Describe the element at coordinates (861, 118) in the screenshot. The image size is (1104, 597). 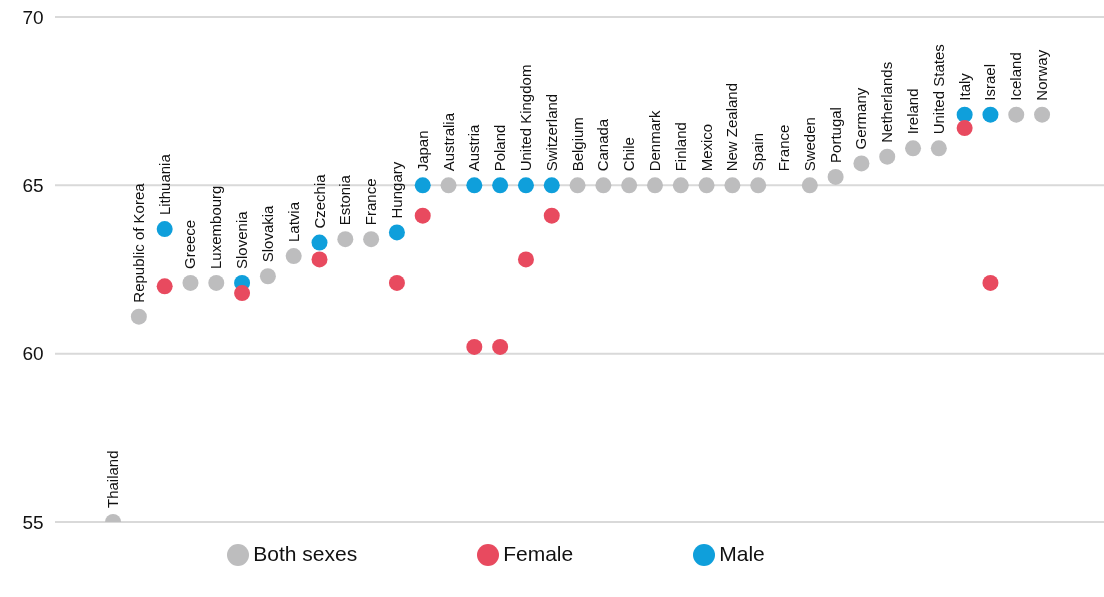
I see `x-tick-label: Germany` at that location.